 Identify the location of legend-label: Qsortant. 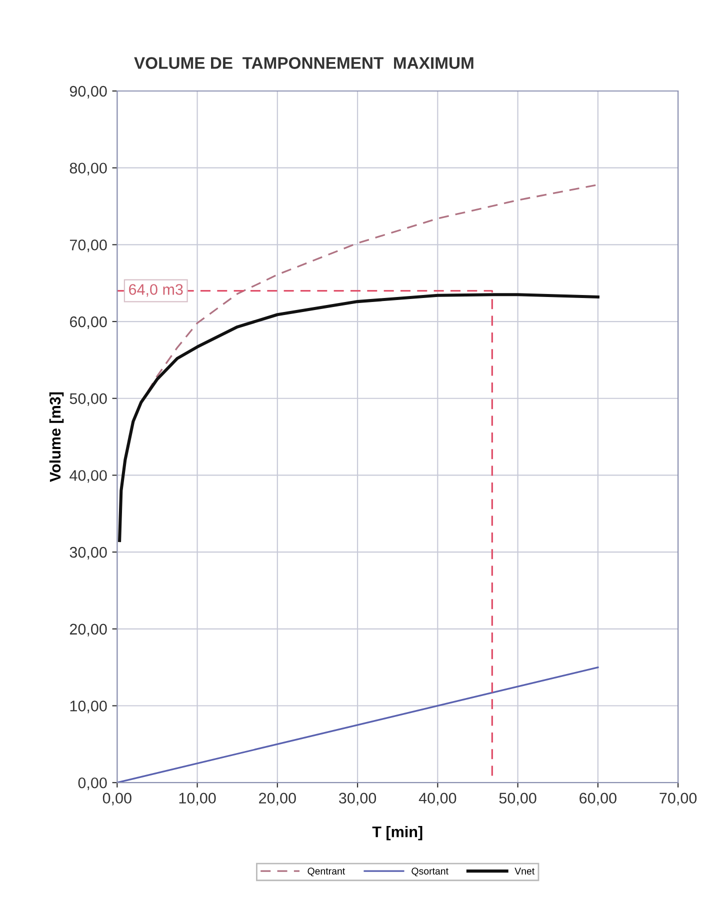
(430, 872).